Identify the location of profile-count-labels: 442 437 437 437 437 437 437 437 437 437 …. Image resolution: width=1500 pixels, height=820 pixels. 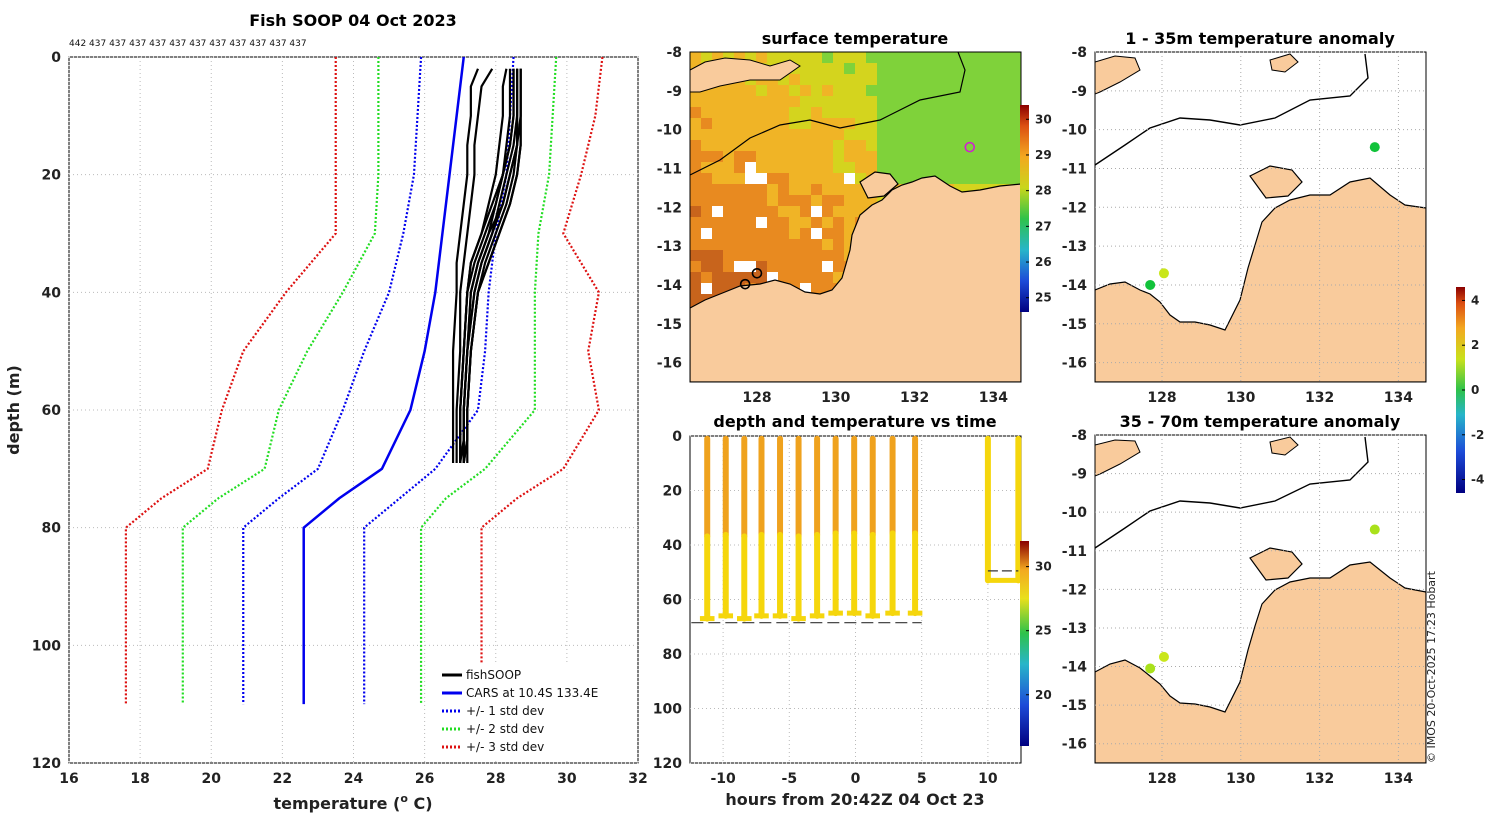
(188, 44).